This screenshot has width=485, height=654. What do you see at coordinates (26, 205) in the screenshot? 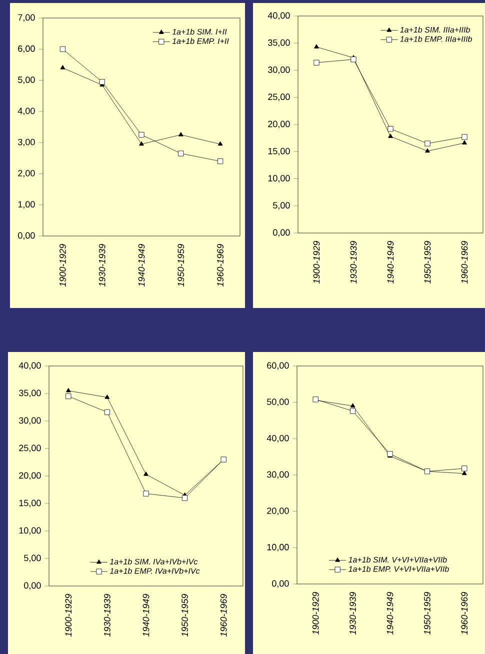
I see `y-tick-label: 1,00` at bounding box center [26, 205].